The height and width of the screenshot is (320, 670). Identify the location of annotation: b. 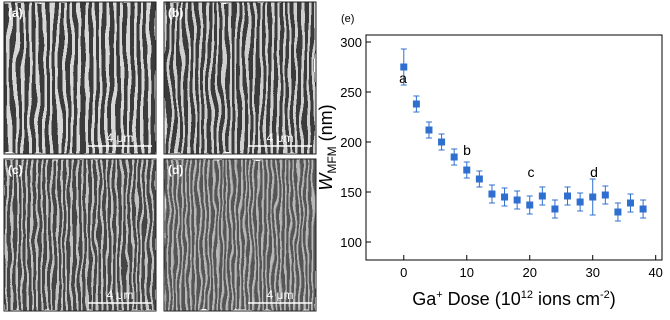
(467, 150).